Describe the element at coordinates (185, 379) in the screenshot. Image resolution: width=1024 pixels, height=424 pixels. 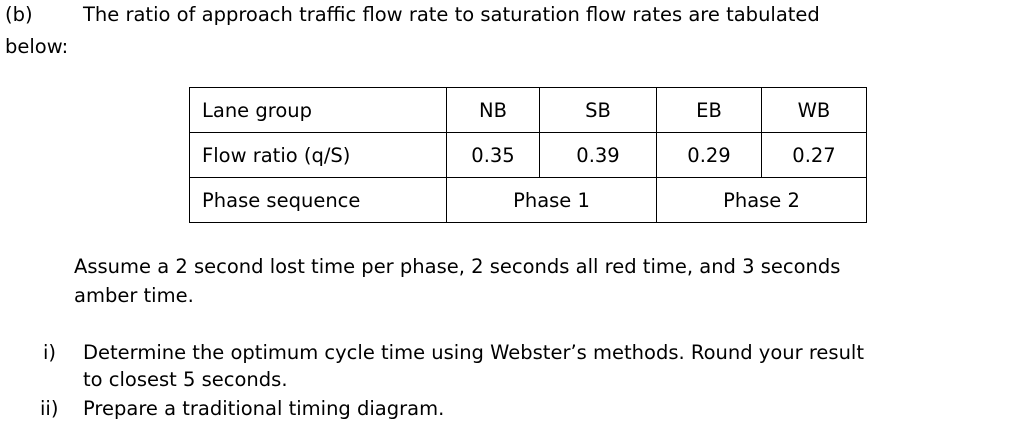
I see `task-text-cont: to closest 5 seconds.` at that location.